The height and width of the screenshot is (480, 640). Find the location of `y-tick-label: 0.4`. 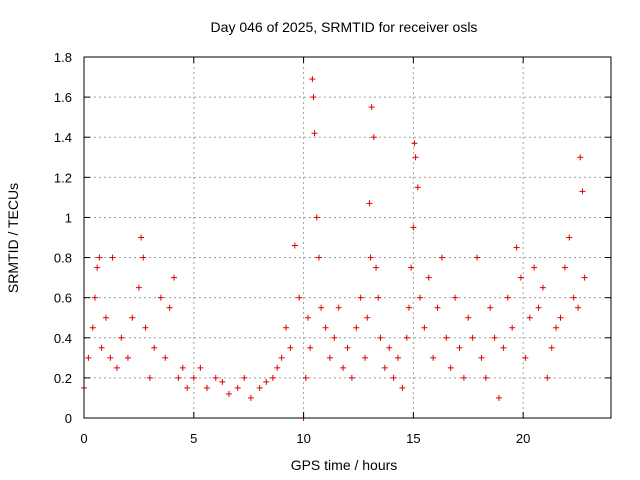

y-tick-label: 0.4 is located at coordinates (63, 338).